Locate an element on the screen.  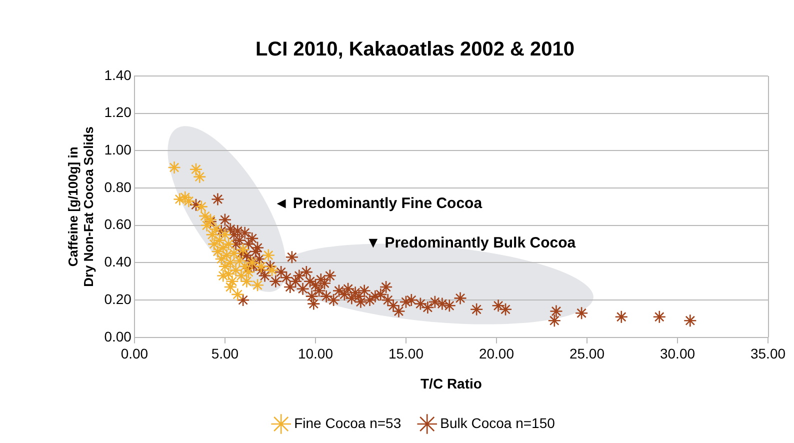
x-tick-label: 20.00 is located at coordinates (496, 354).